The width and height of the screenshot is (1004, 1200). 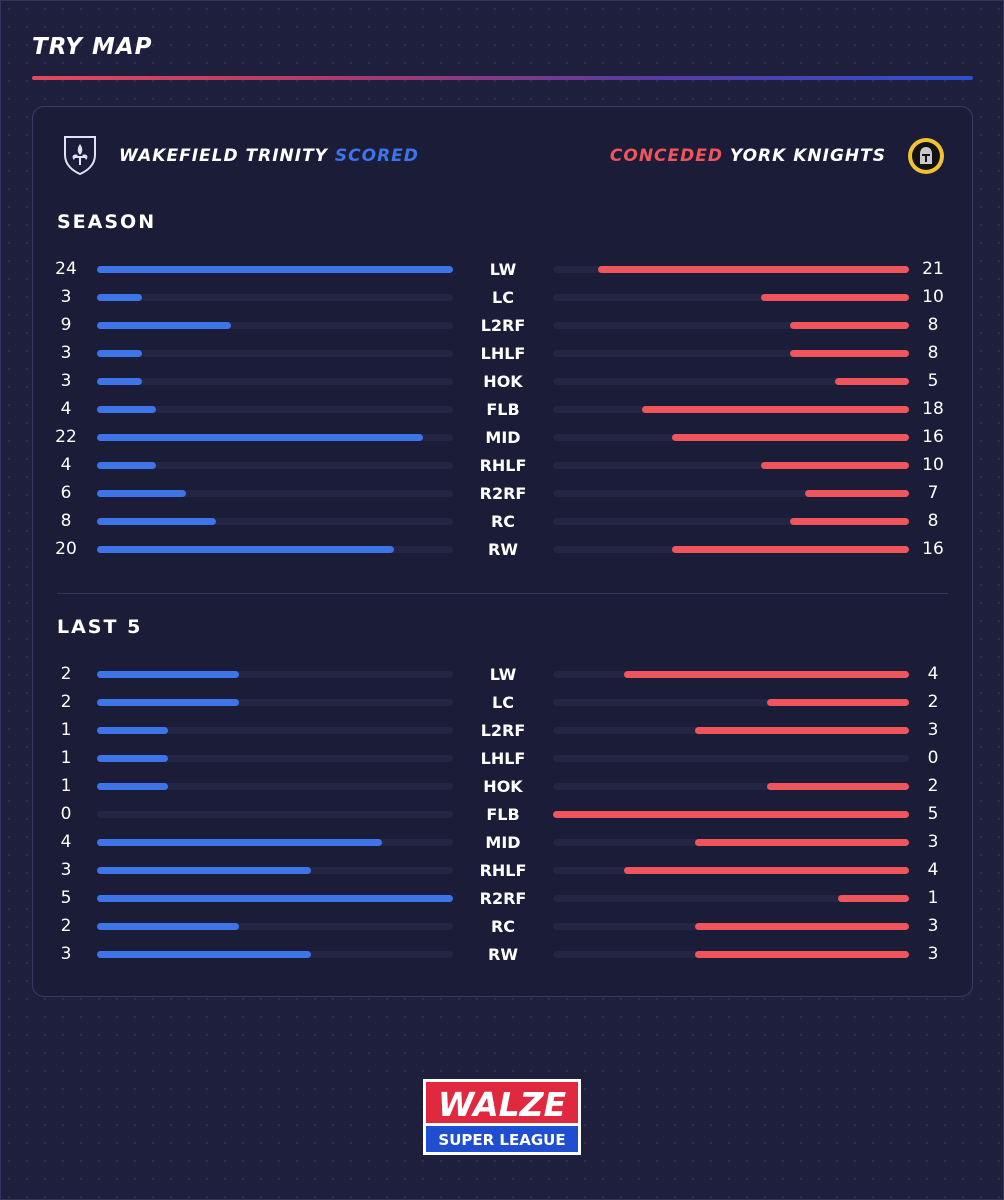 I want to click on section-divider, so click(x=502, y=593).